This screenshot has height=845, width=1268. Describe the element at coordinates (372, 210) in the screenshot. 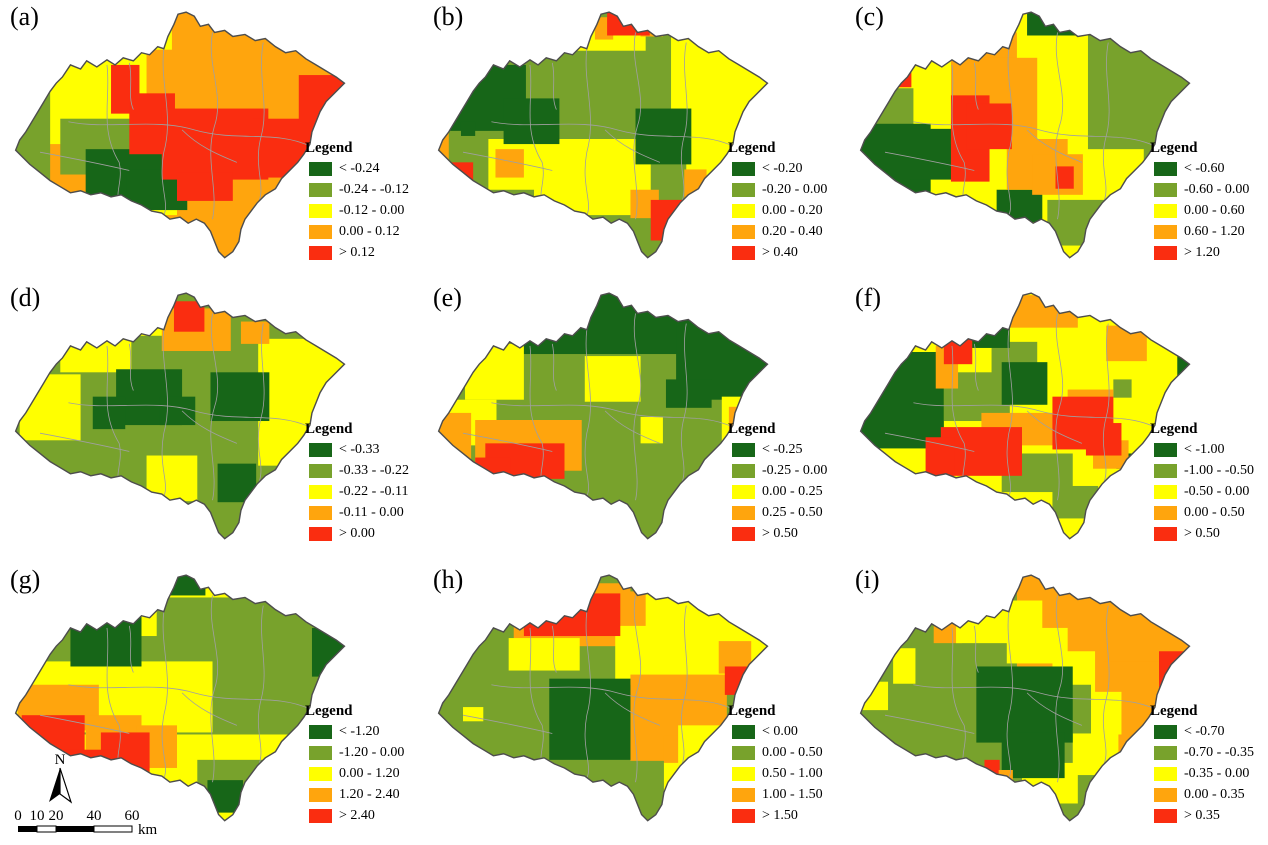

I see `legend-label: -0.12 - 0.00` at that location.